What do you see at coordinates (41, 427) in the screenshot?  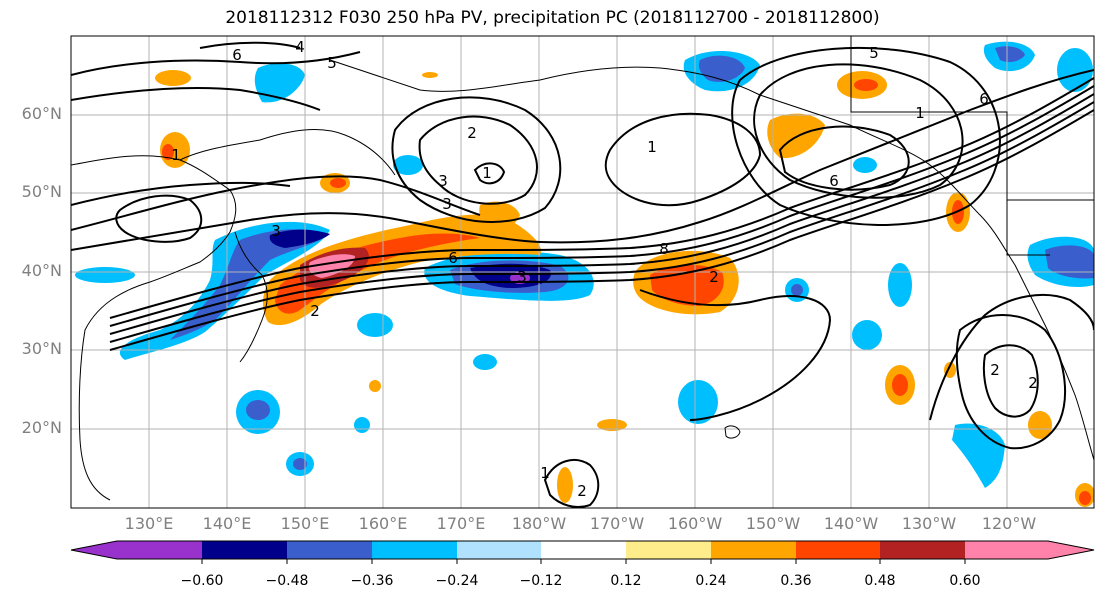 I see `lat-label: 20°N` at bounding box center [41, 427].